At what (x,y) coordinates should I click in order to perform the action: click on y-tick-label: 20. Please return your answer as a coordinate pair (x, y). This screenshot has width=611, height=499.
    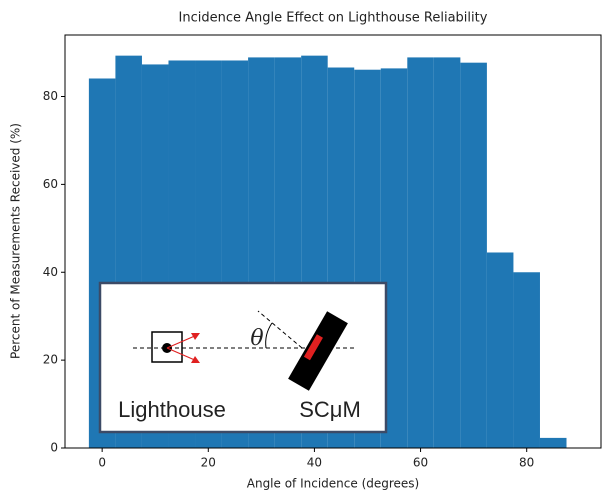
    Looking at the image, I should click on (50, 360).